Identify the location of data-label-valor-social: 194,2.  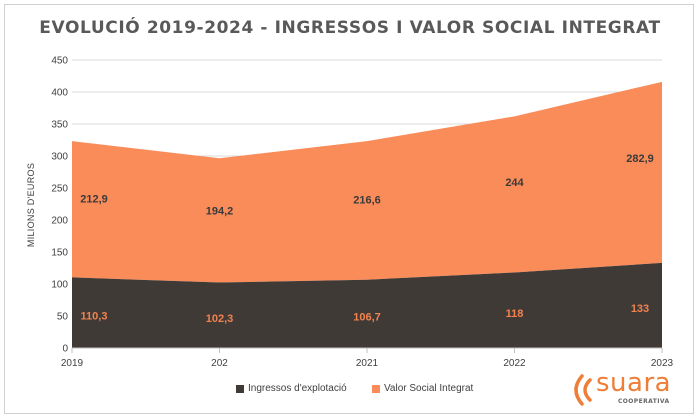
(220, 211).